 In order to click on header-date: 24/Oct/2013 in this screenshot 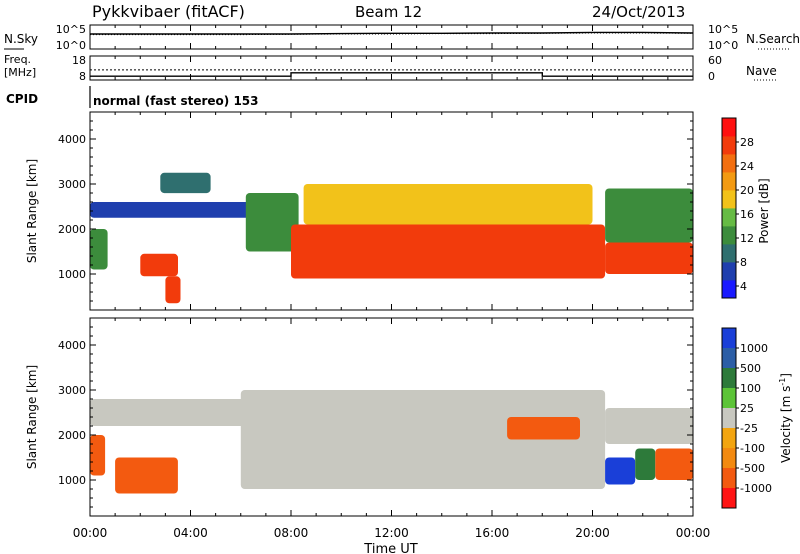, I will do `click(638, 12)`.